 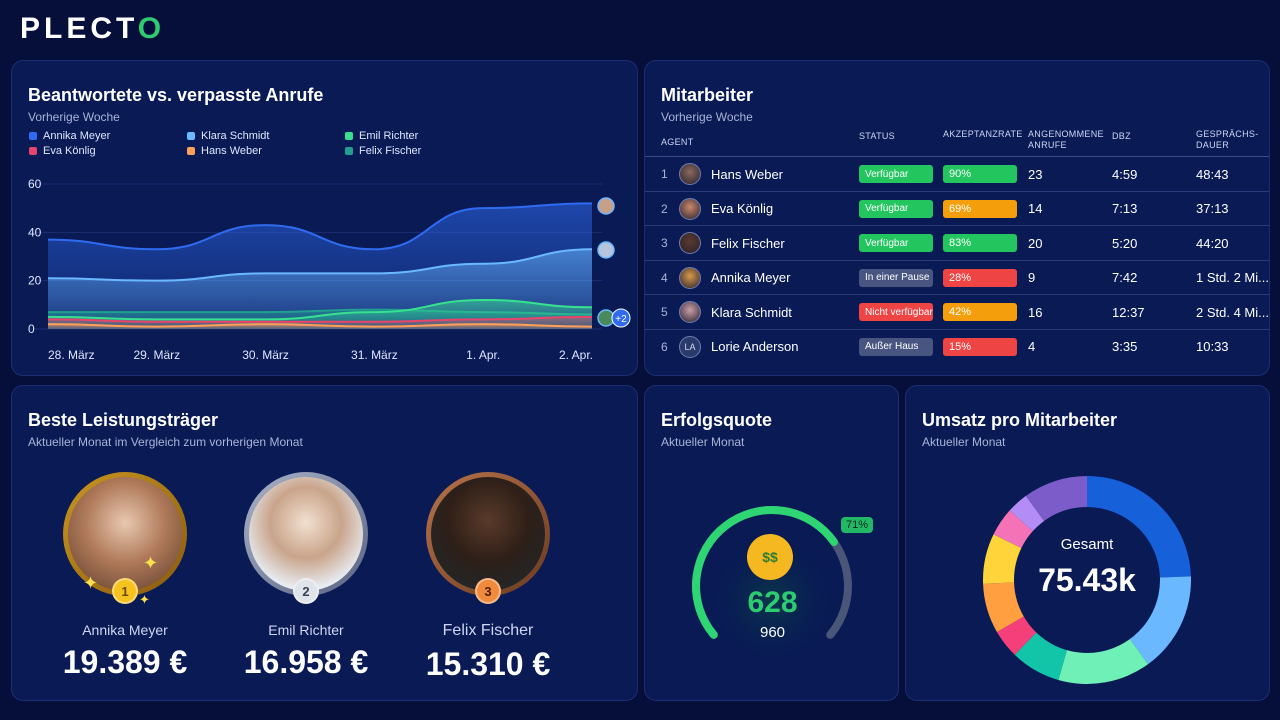 What do you see at coordinates (306, 591) in the screenshot?
I see `silver-medal-icon: 2` at bounding box center [306, 591].